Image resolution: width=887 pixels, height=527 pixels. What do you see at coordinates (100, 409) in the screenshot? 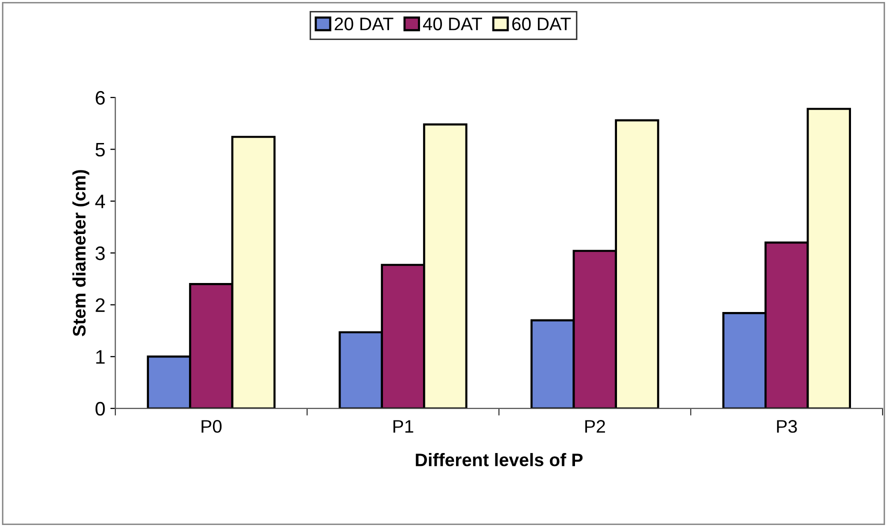
I see `y-tick-label: 0` at bounding box center [100, 409].